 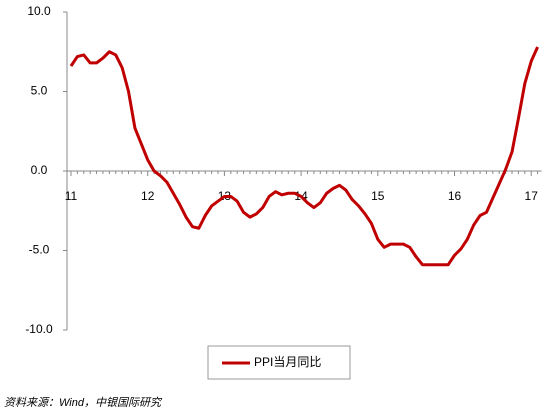 What do you see at coordinates (39, 170) in the screenshot?
I see `y-tick-label: 0.0` at bounding box center [39, 170].